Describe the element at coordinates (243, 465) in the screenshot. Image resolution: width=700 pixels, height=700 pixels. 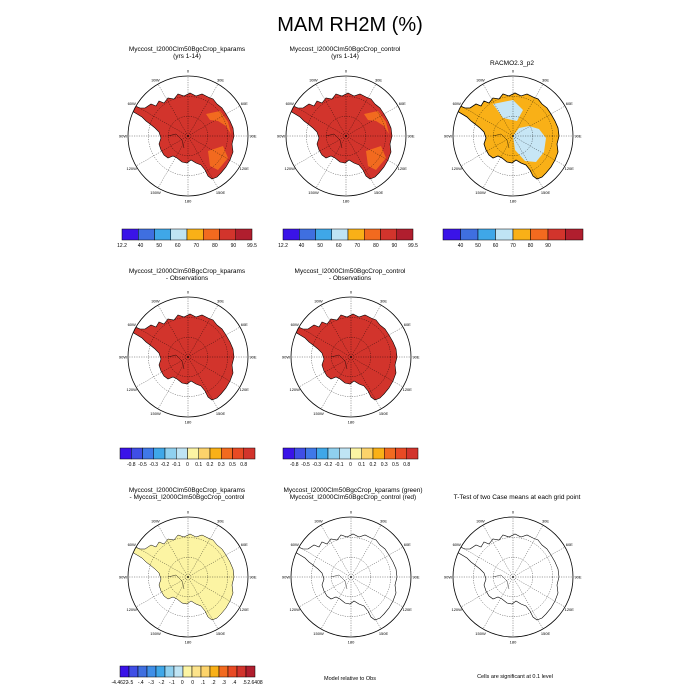
I see `colorbar-label: 0.8` at that location.